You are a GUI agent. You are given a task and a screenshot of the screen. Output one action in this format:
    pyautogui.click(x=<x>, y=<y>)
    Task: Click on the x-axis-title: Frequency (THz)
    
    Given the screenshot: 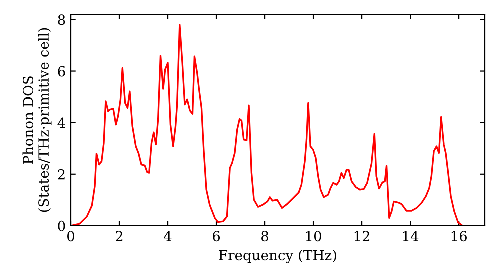 What is the action you would take?
    pyautogui.click(x=277, y=257)
    